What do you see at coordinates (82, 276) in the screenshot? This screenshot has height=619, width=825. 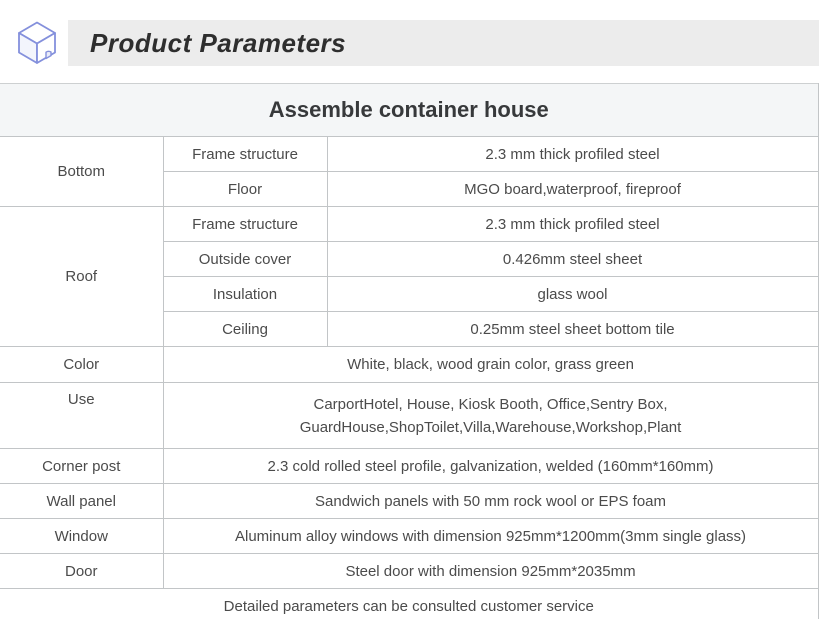 I see `row-label-roof: Roof` at bounding box center [82, 276].